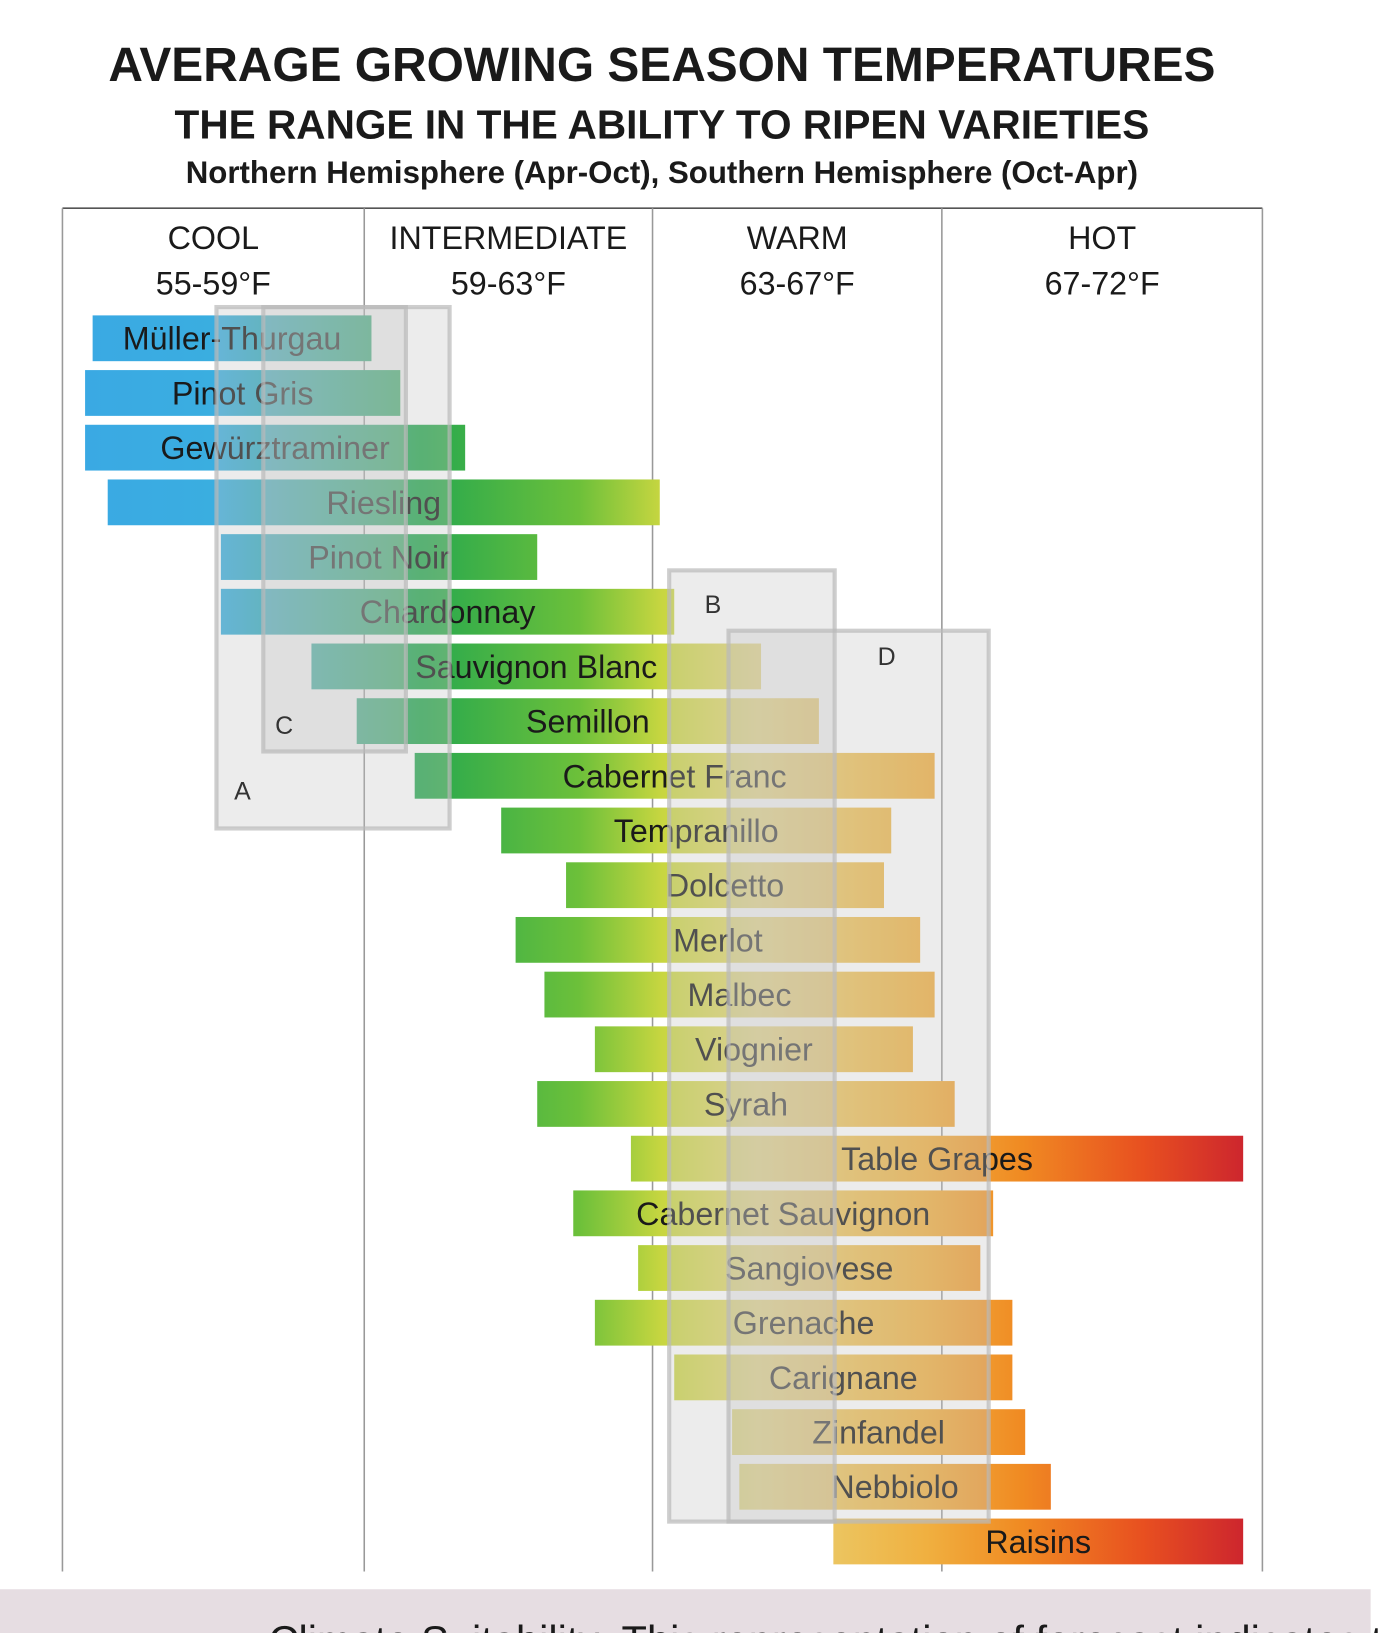  Describe the element at coordinates (661, 65) in the screenshot. I see `chart-title: AVERAGE GROWING SEASON TEMPERATURES` at that location.